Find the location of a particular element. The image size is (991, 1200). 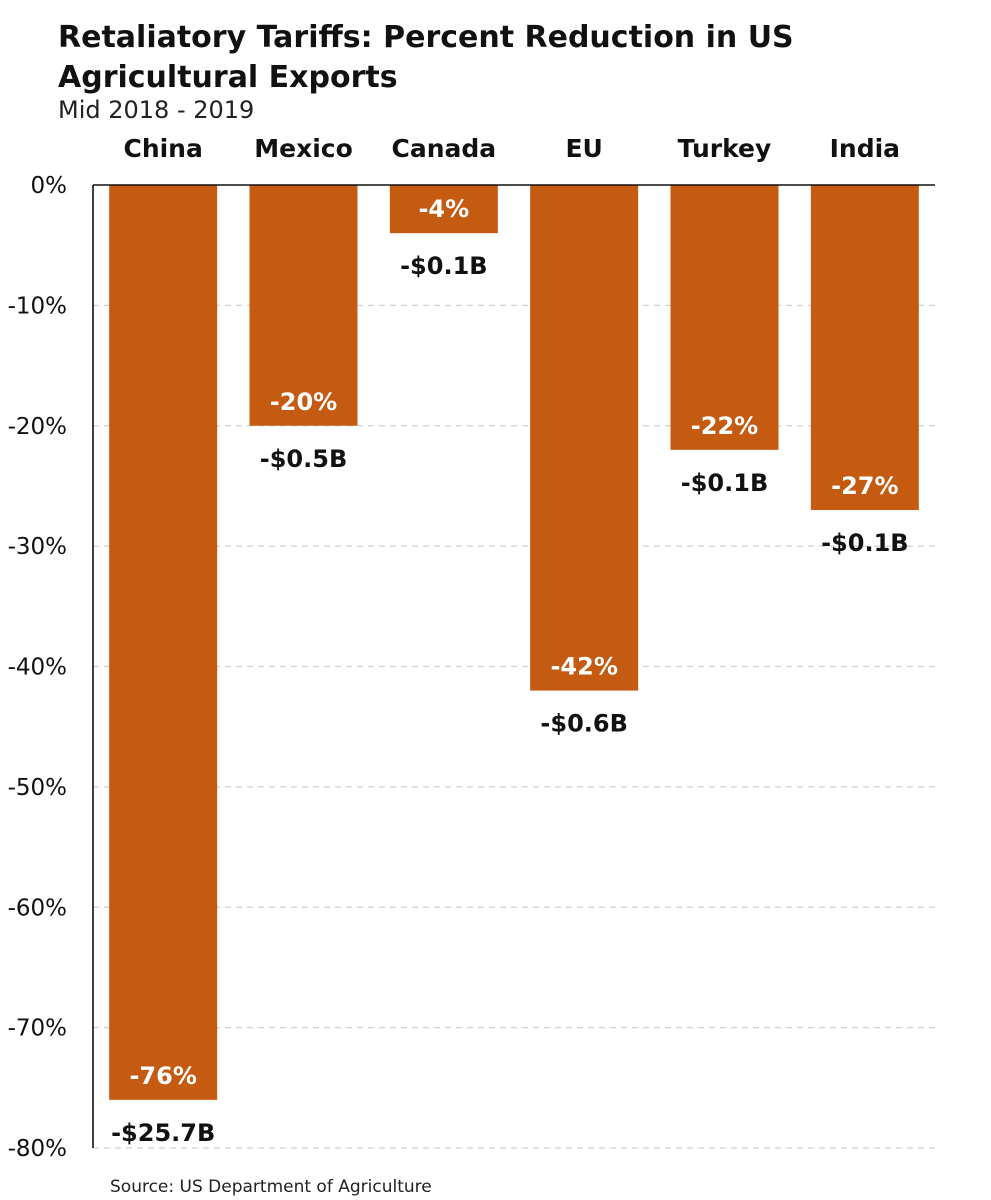

bar-turkey is located at coordinates (724, 317).